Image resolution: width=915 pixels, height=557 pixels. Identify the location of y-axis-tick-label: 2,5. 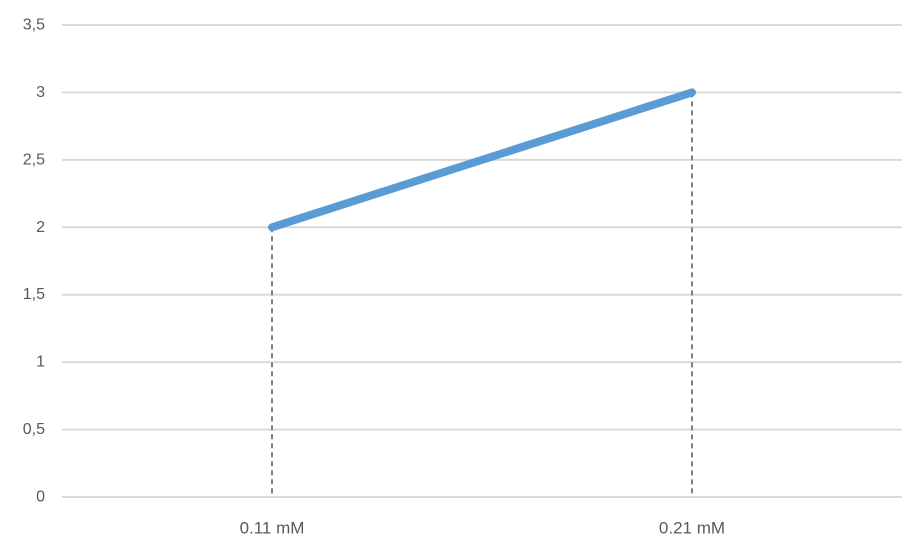
(34, 159).